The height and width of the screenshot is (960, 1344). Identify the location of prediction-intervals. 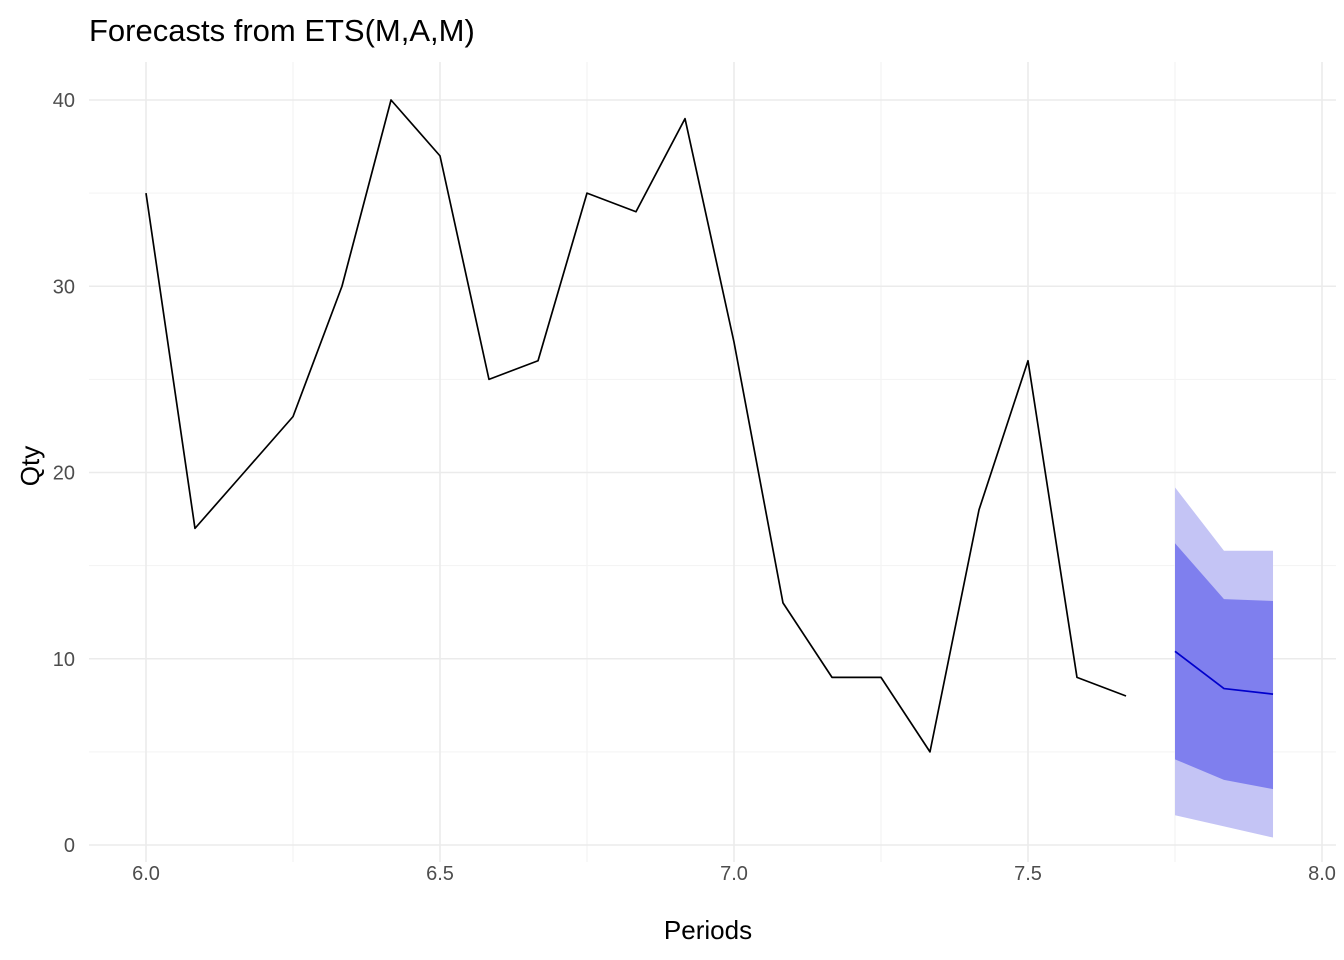
(1224, 662).